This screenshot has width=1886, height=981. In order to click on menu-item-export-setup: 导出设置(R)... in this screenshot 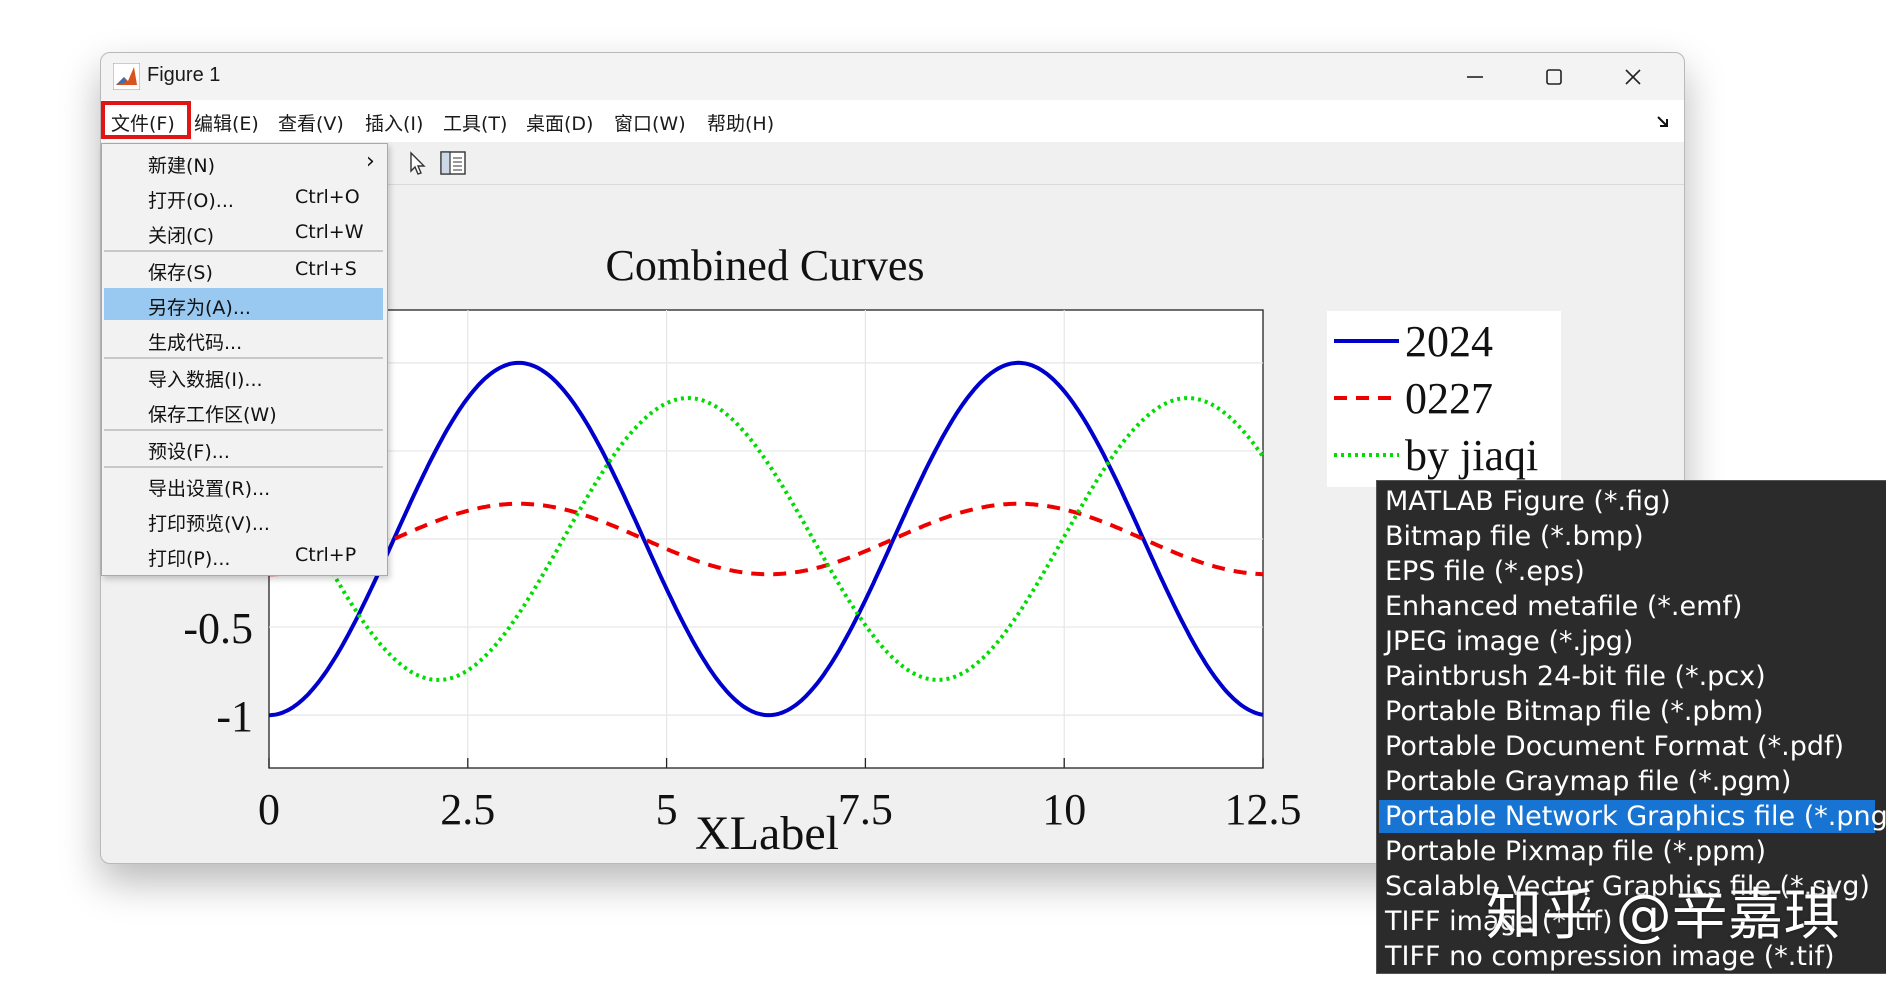, I will do `click(243, 485)`.